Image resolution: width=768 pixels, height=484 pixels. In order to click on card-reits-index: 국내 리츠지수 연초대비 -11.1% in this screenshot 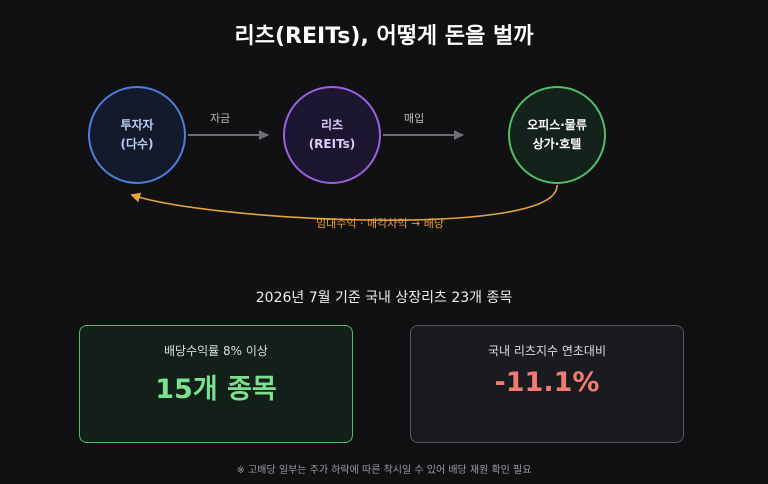, I will do `click(547, 384)`.